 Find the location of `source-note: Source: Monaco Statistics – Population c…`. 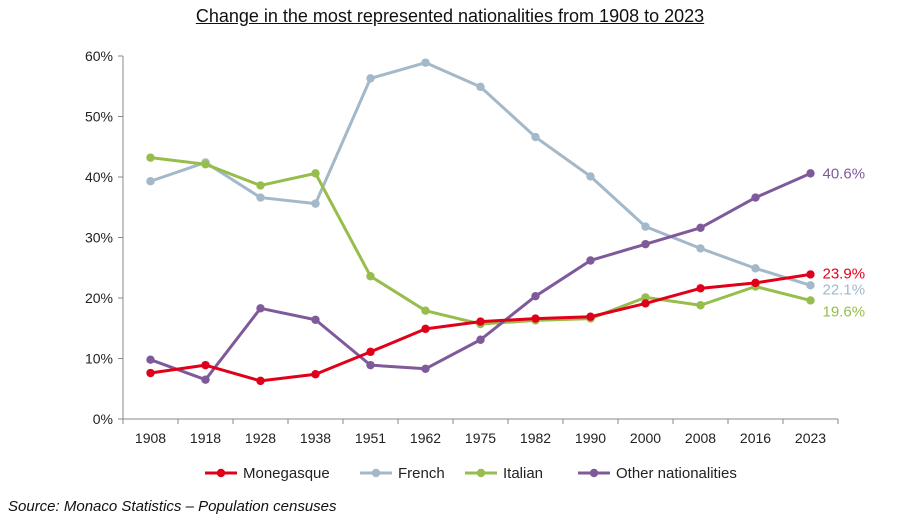

source-note: Source: Monaco Statistics – Population c… is located at coordinates (172, 506).